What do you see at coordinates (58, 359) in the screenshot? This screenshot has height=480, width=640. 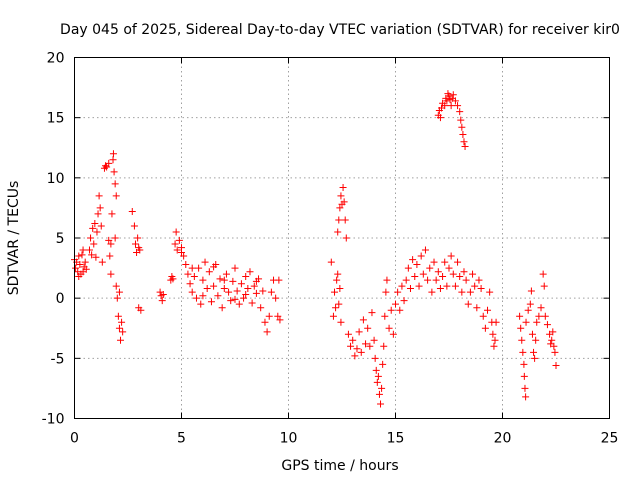 I see `y-tick-label: -5` at bounding box center [58, 359].